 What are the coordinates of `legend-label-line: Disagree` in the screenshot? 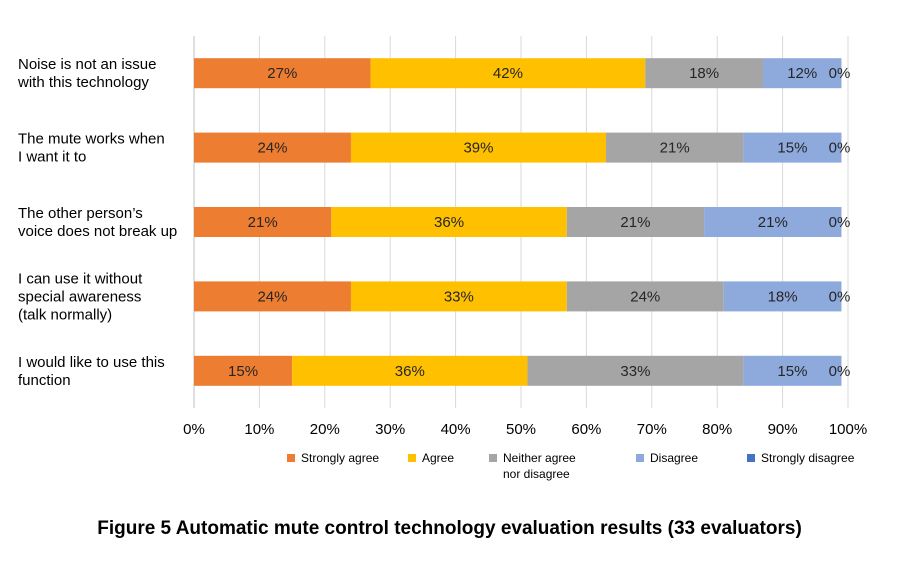 It's located at (674, 458).